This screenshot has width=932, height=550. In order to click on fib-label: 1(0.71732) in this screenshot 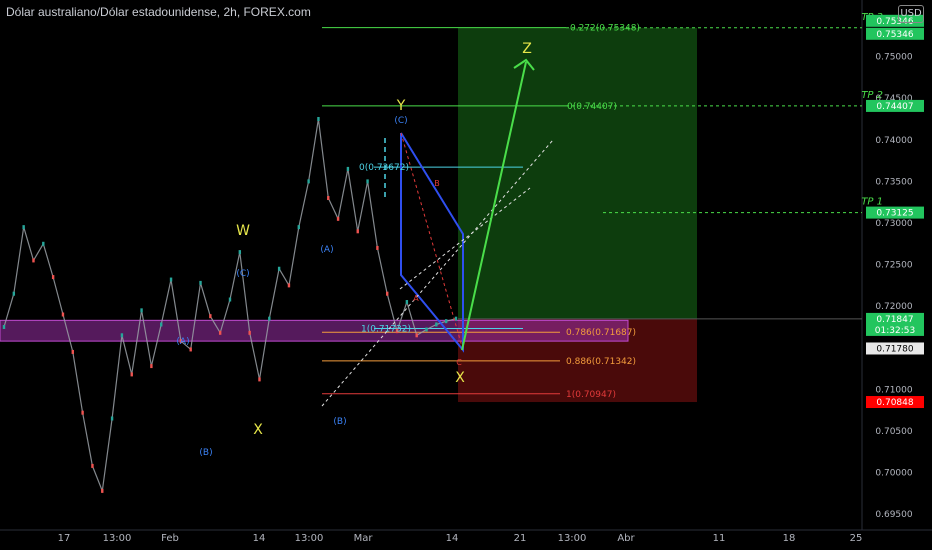, I will do `click(386, 329)`.